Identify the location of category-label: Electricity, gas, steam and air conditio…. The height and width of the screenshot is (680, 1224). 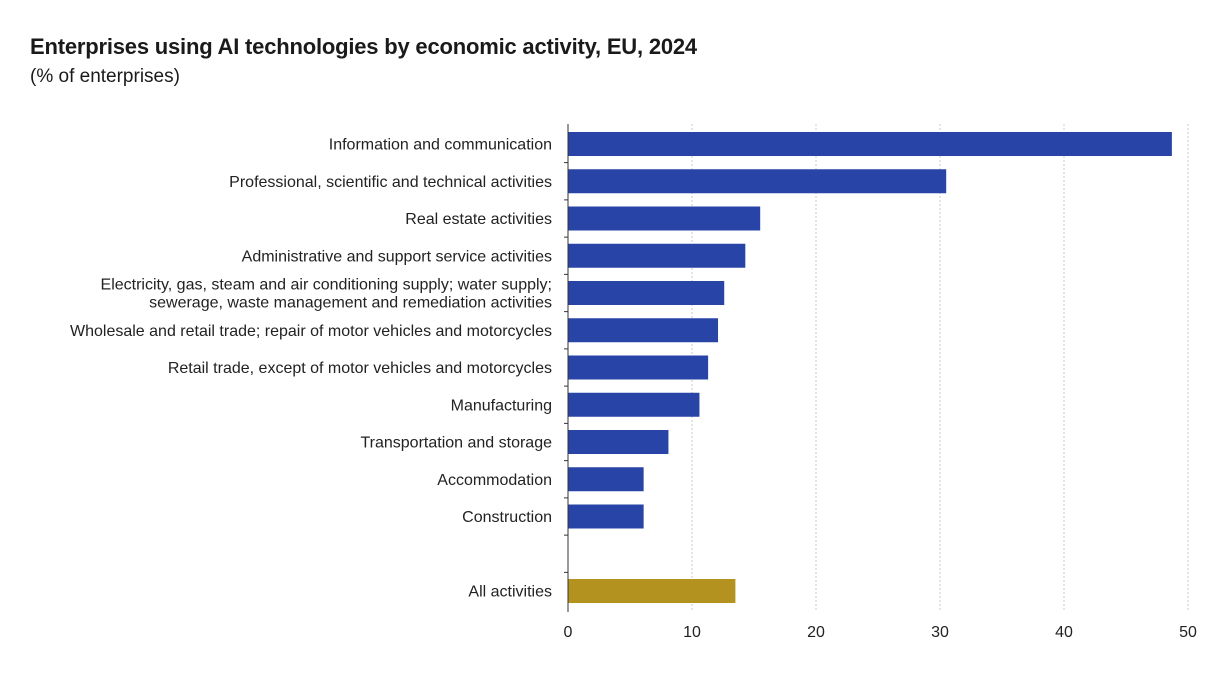
(326, 294).